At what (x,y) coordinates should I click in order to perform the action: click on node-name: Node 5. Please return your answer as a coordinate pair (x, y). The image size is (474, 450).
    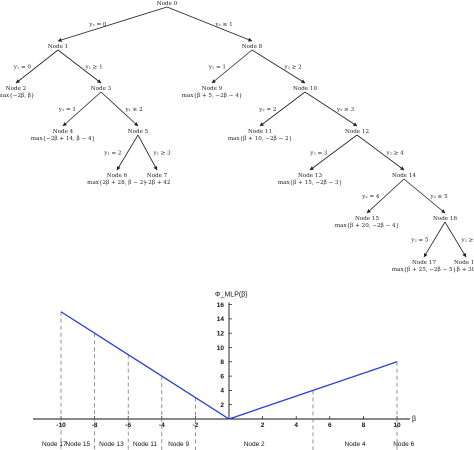
    Looking at the image, I should click on (138, 132).